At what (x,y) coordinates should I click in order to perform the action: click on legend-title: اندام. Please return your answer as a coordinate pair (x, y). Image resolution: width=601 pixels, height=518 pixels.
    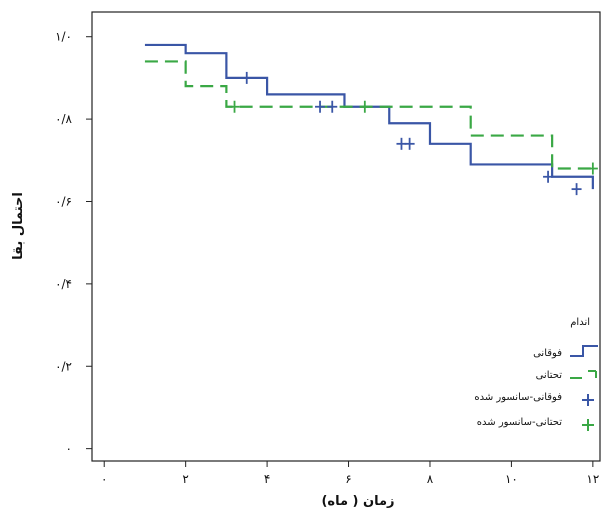
    Looking at the image, I should click on (580, 322).